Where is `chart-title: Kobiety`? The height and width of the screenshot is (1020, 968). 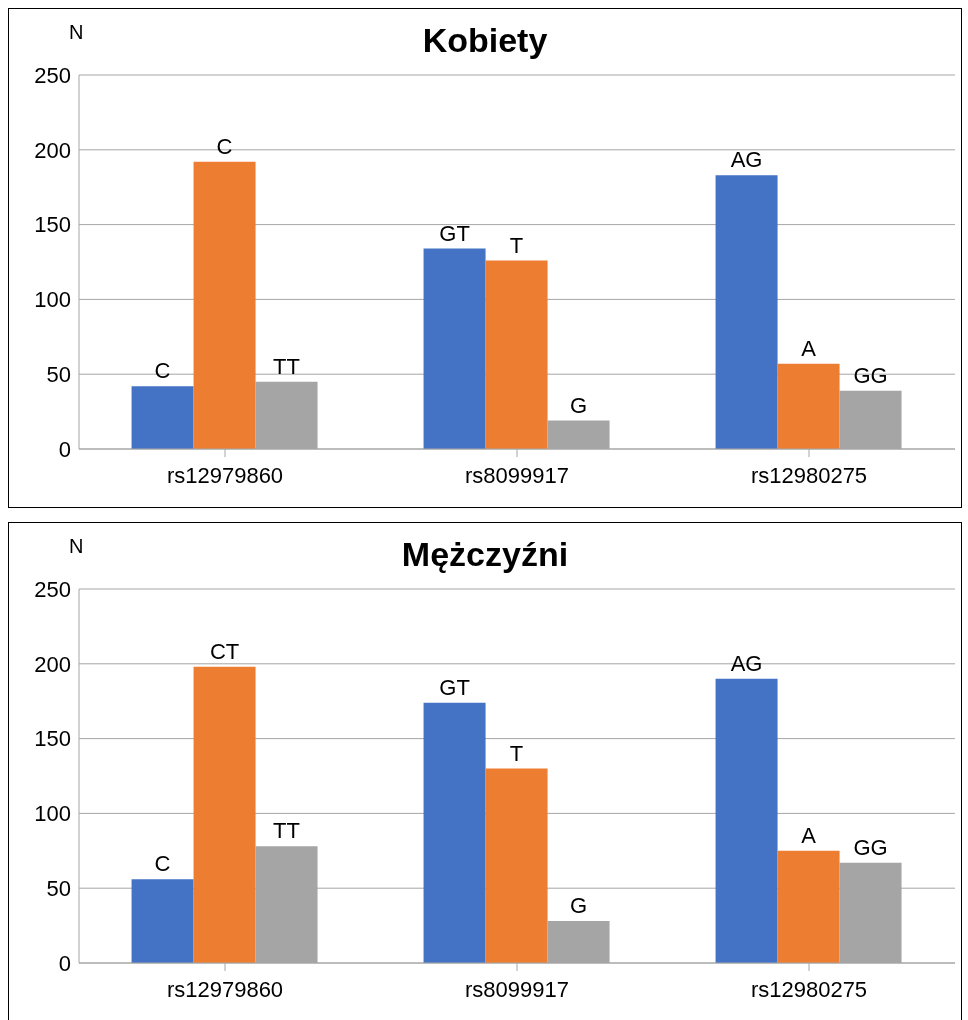 chart-title: Kobiety is located at coordinates (485, 40).